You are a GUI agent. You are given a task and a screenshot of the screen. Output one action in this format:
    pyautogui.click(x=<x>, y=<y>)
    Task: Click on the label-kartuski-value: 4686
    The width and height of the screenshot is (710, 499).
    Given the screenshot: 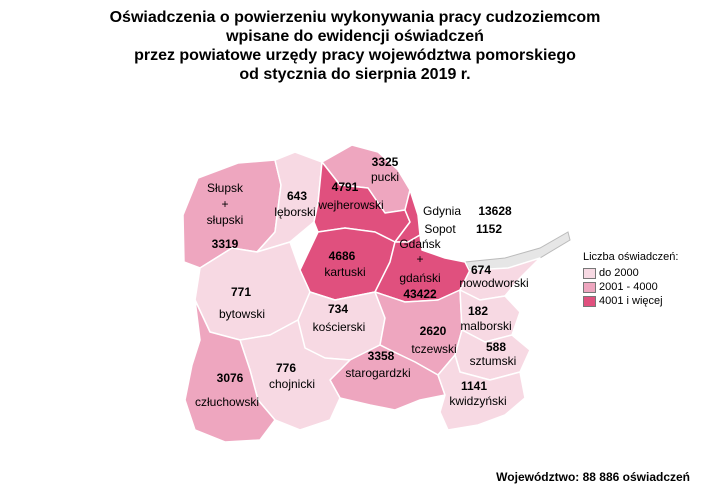 What is the action you would take?
    pyautogui.click(x=342, y=256)
    